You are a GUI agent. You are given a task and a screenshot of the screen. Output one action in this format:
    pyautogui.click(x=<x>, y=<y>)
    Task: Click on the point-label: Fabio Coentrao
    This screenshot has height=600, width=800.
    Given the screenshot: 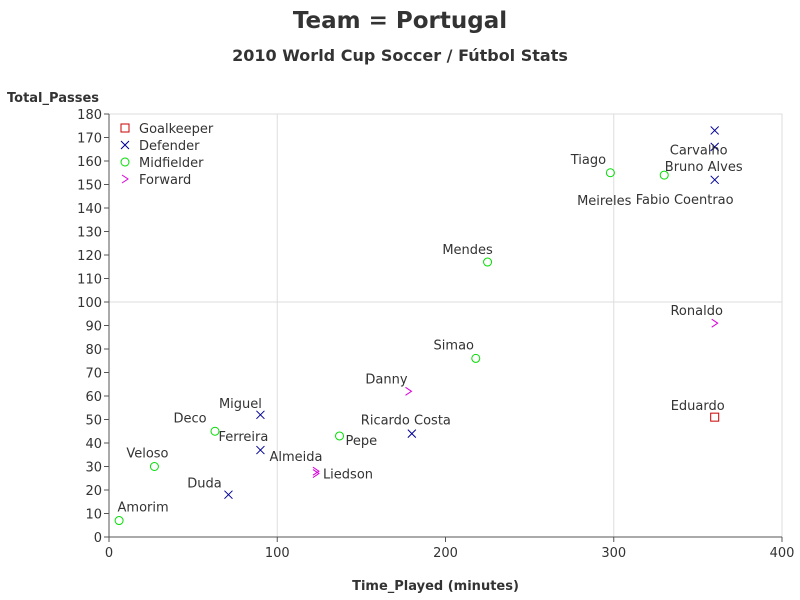 What is the action you would take?
    pyautogui.click(x=685, y=200)
    